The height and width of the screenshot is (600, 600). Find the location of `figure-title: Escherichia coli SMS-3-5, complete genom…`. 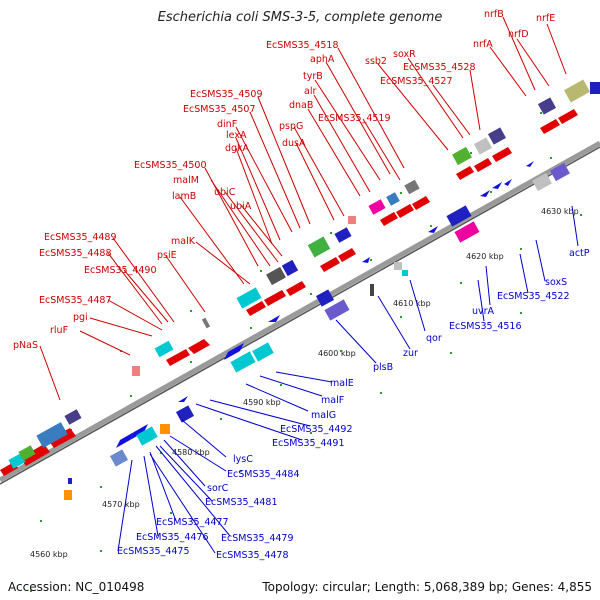

figure-title: Escherichia coli SMS-3-5, complete genom… is located at coordinates (300, 17).